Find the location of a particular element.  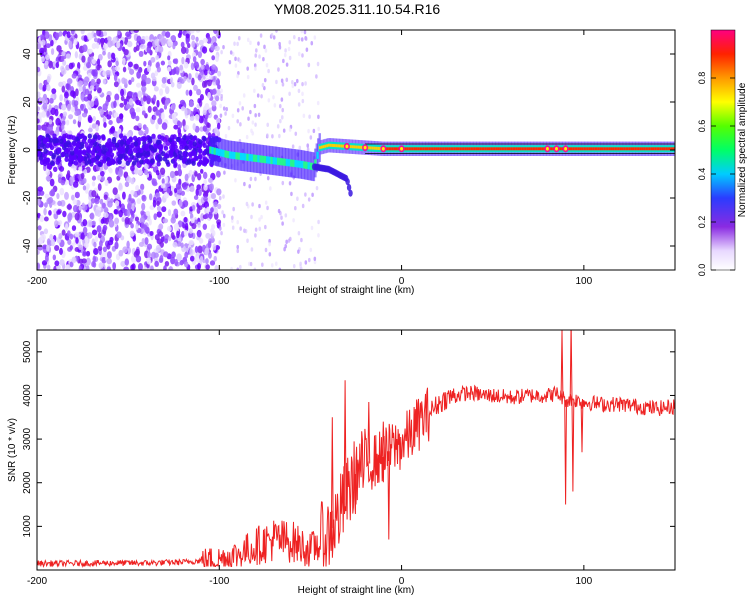

spectrogram-x-tick-label: -100 is located at coordinates (219, 281).